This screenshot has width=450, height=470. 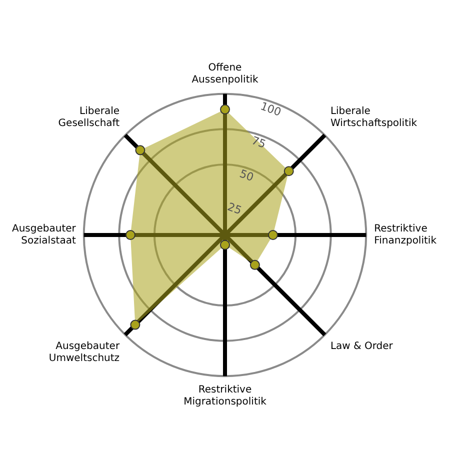 I want to click on y-tick-label: 100, so click(x=270, y=110).